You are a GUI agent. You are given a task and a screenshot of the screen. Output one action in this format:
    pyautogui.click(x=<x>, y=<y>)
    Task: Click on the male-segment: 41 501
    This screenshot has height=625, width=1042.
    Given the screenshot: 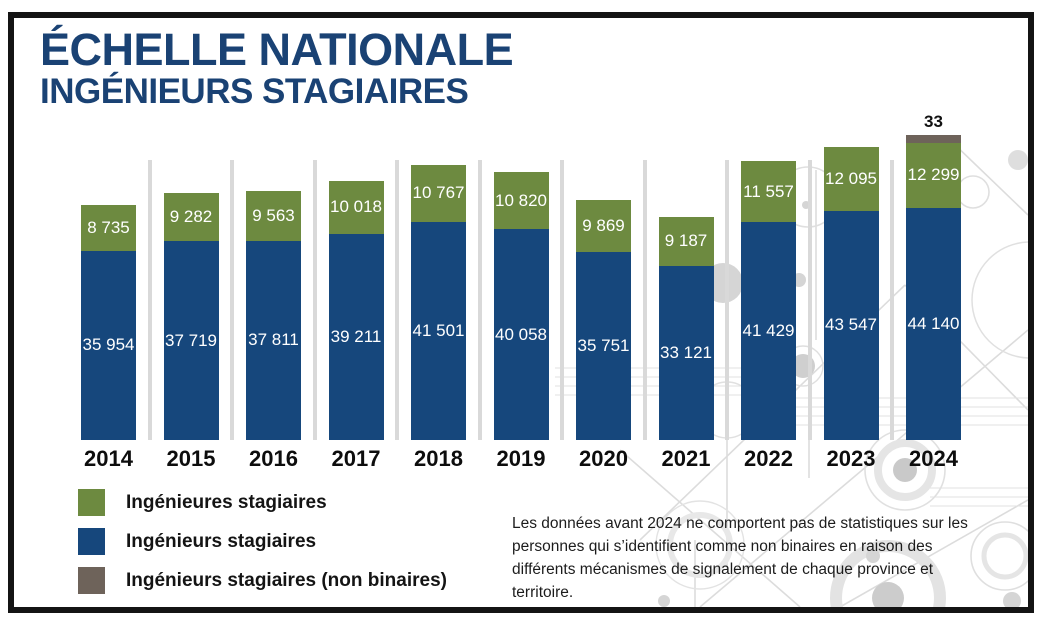 What is the action you would take?
    pyautogui.click(x=438, y=330)
    